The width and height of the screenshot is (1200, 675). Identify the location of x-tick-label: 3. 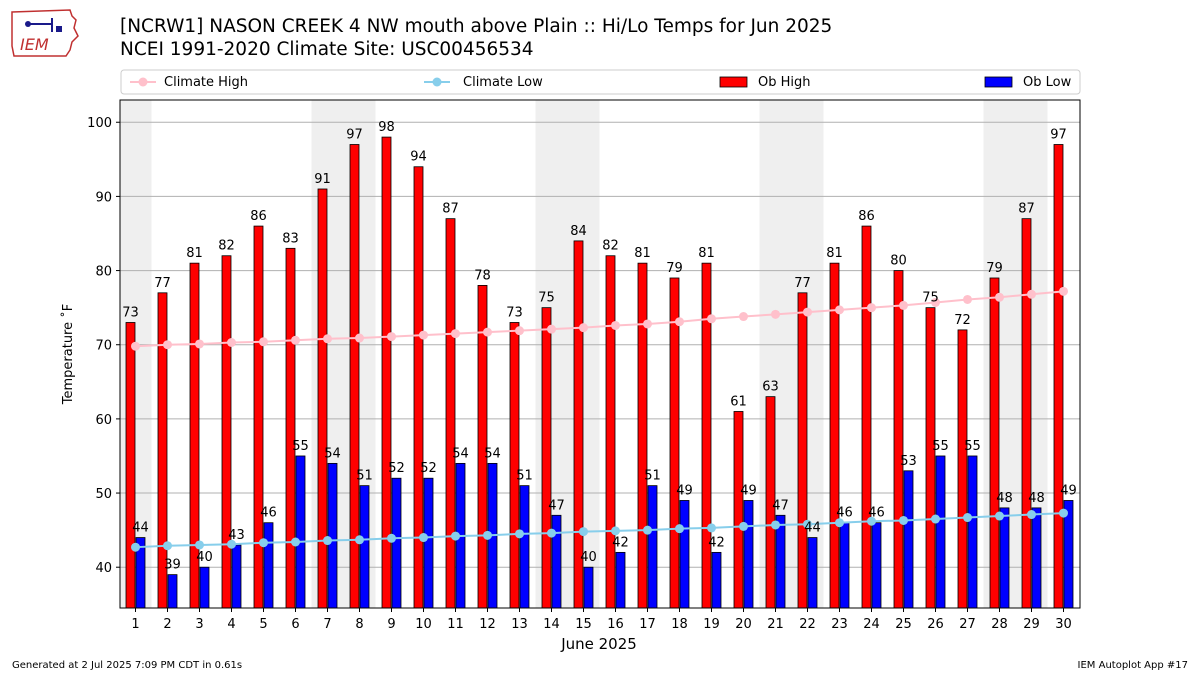
(199, 624).